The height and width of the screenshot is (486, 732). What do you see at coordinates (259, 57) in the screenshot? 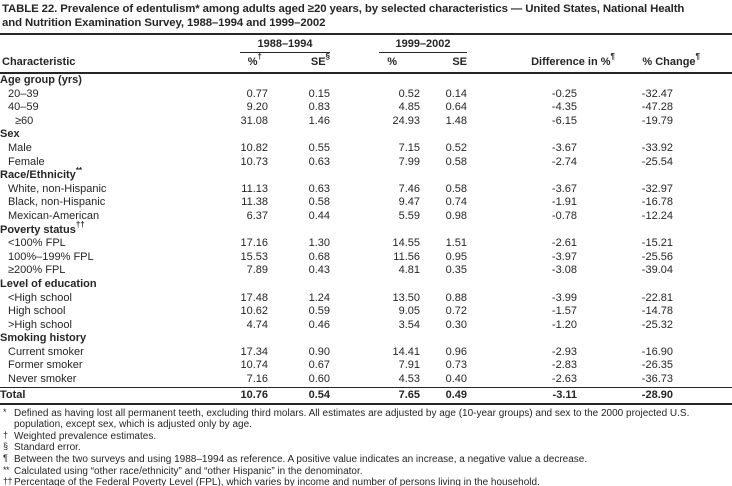
I see `dagger-footnote-mark: †` at bounding box center [259, 57].